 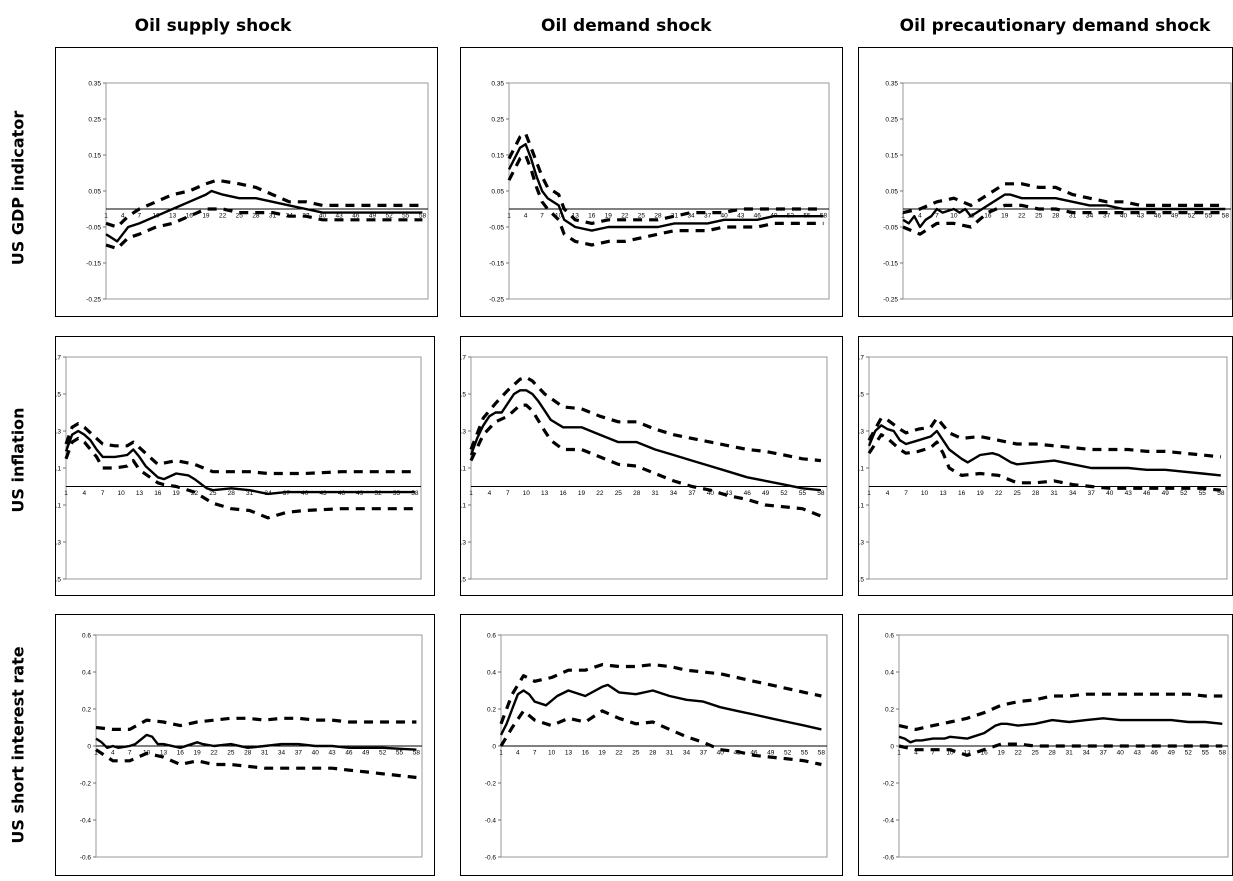 I want to click on y-tick-label: 0.1, so click(x=58, y=469).